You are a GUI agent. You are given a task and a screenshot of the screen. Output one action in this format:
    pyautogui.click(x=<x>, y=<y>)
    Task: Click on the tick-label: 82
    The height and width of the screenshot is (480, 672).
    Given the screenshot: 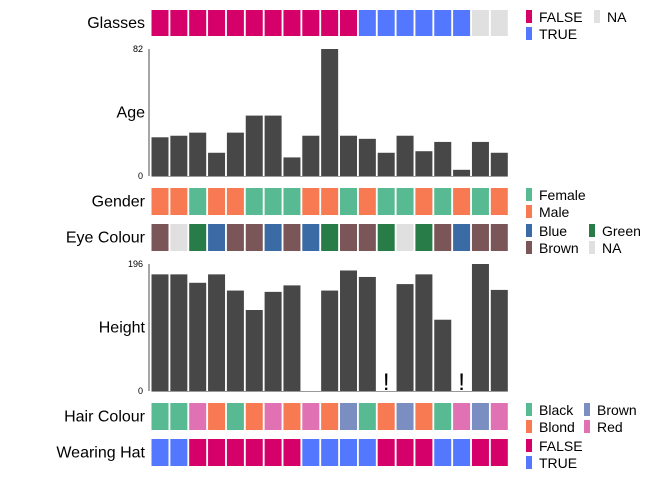 What is the action you would take?
    pyautogui.click(x=138, y=49)
    